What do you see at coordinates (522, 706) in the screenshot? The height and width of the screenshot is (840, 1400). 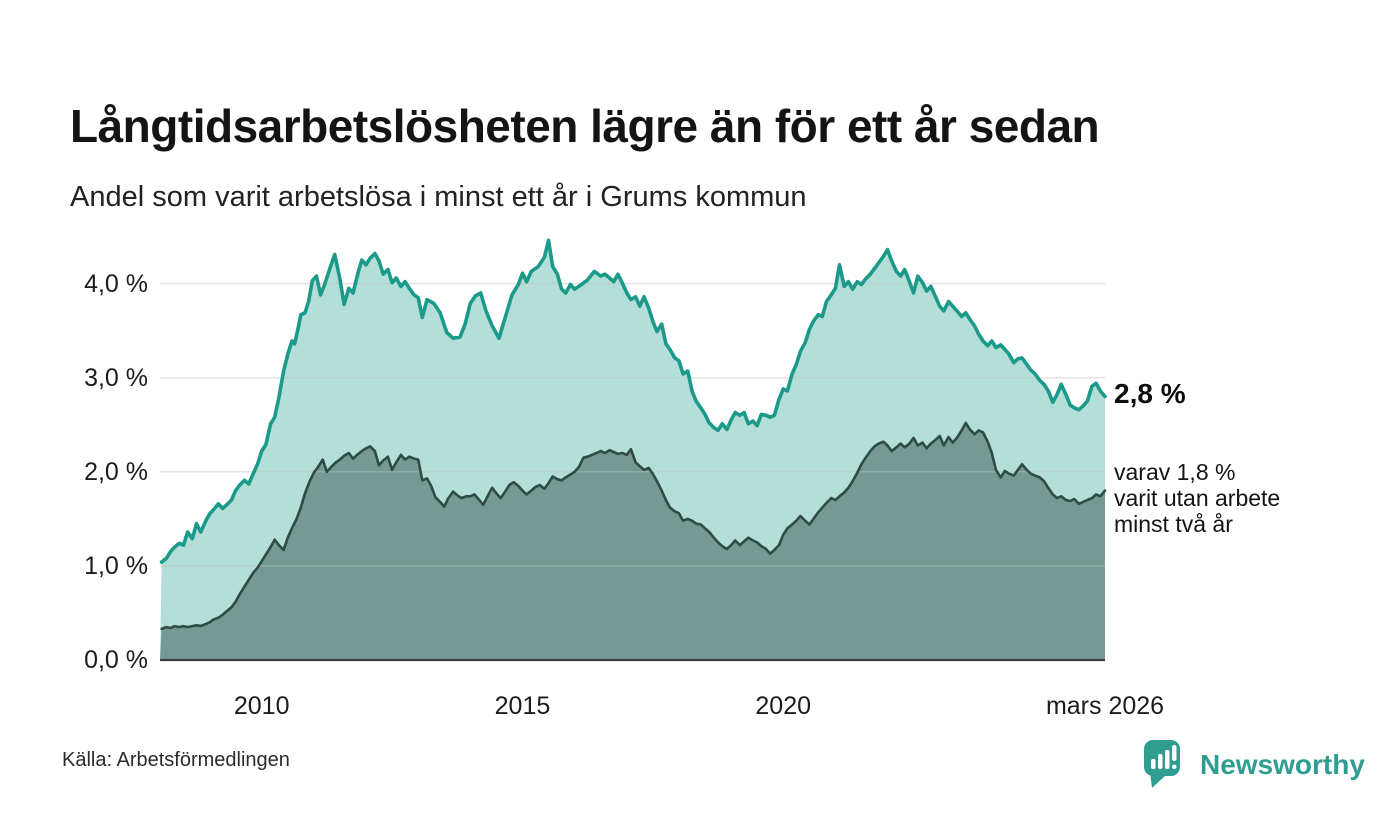 I see `x-tick-label: 2015` at bounding box center [522, 706].